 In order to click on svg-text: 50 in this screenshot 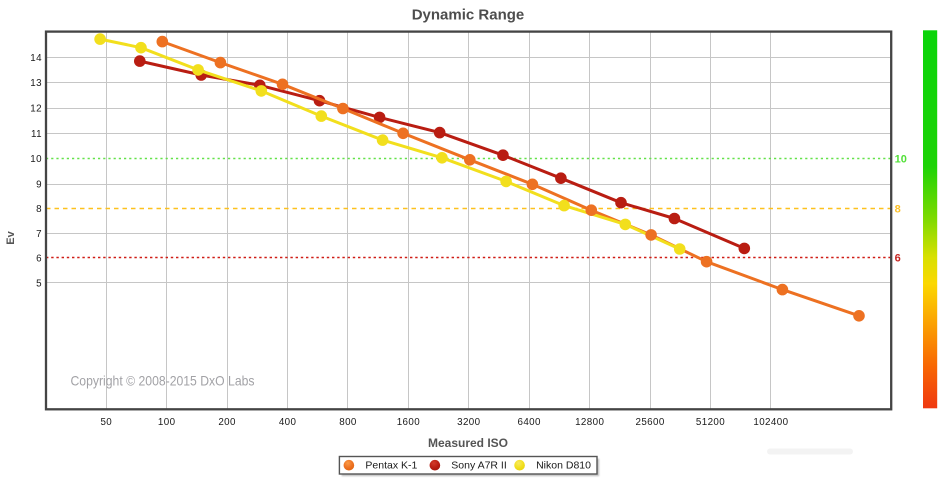, I will do `click(106, 422)`.